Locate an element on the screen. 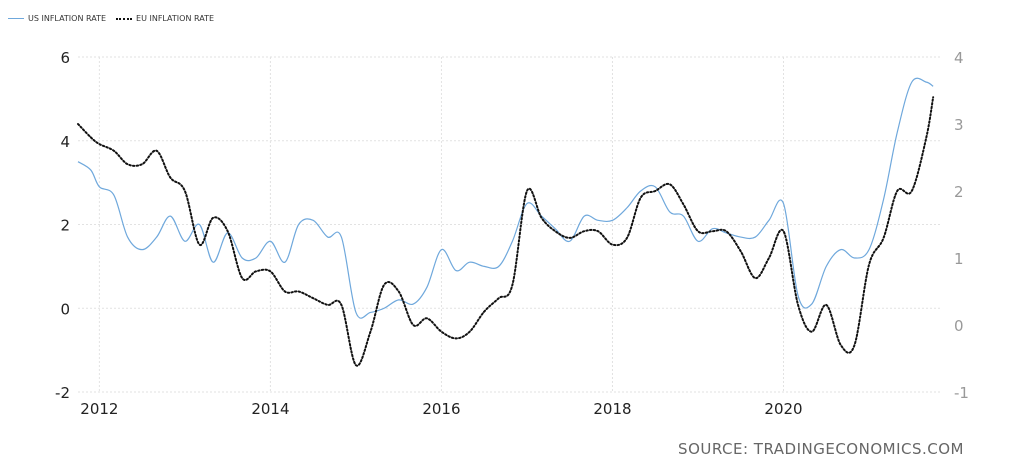 The image size is (1024, 476). legend: US INFLATION RATE EU INFLATION RATE is located at coordinates (111, 18).